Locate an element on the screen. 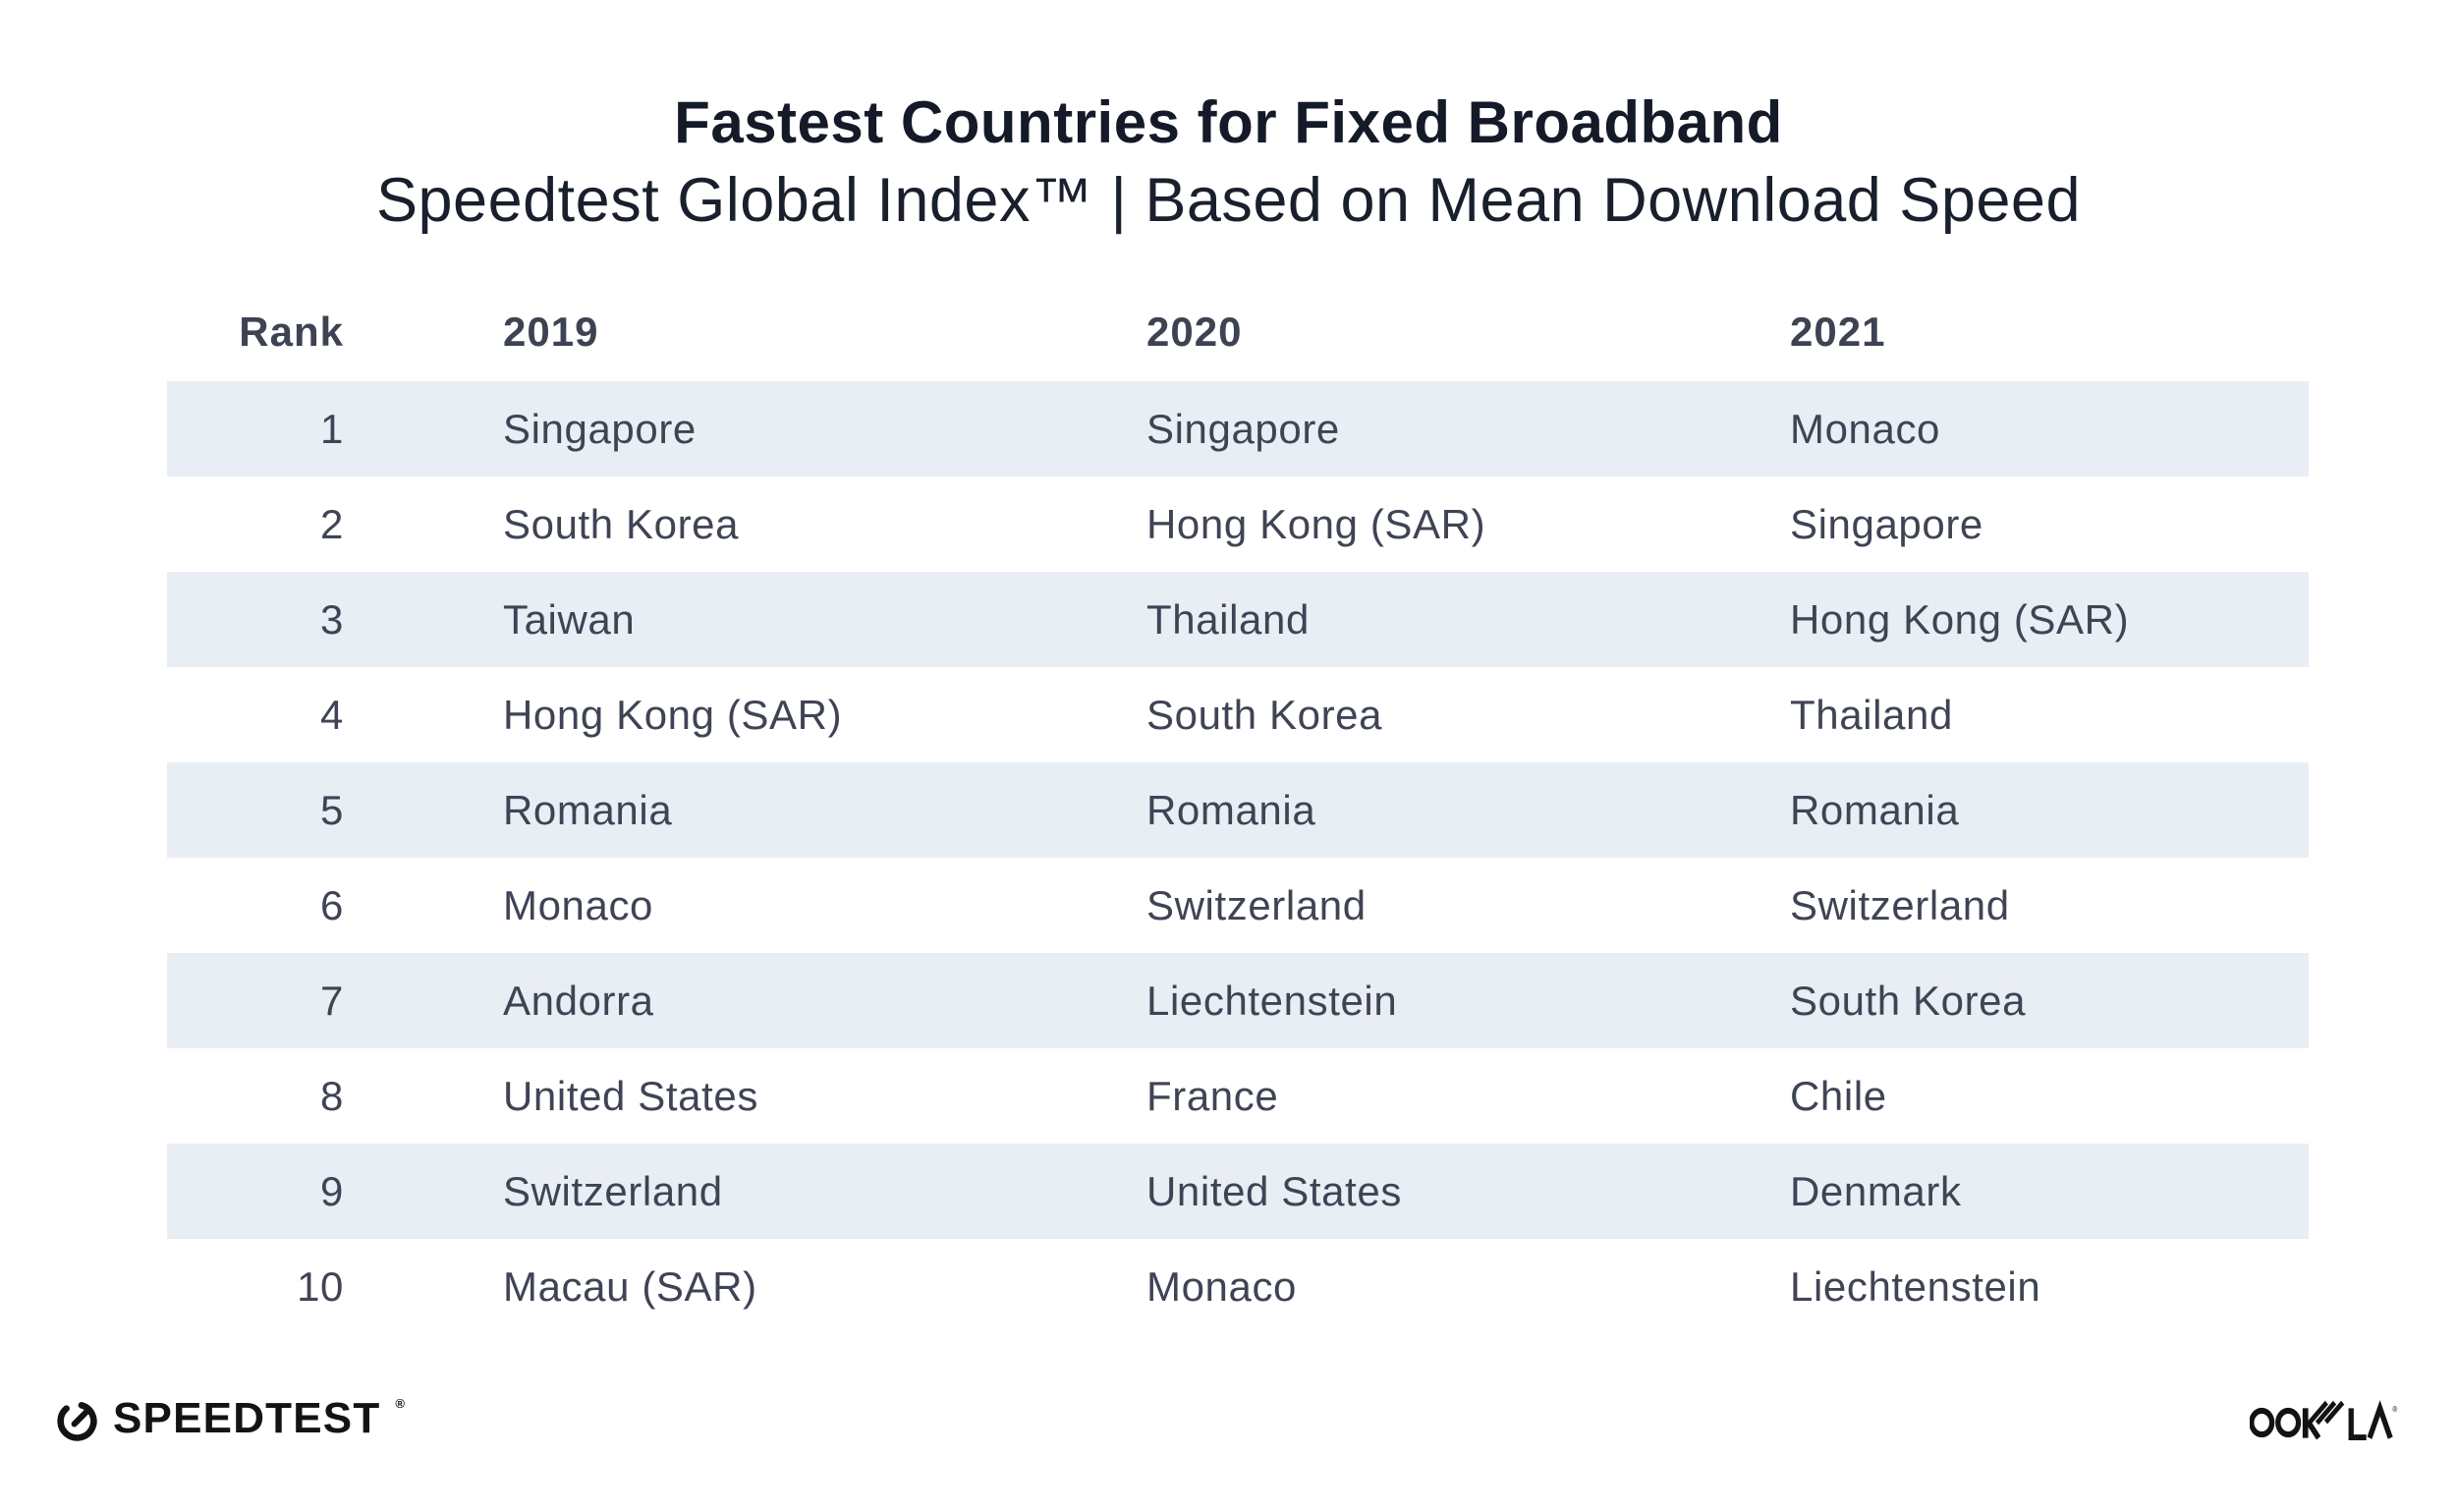  country-cell-2019: United States is located at coordinates (630, 1095).